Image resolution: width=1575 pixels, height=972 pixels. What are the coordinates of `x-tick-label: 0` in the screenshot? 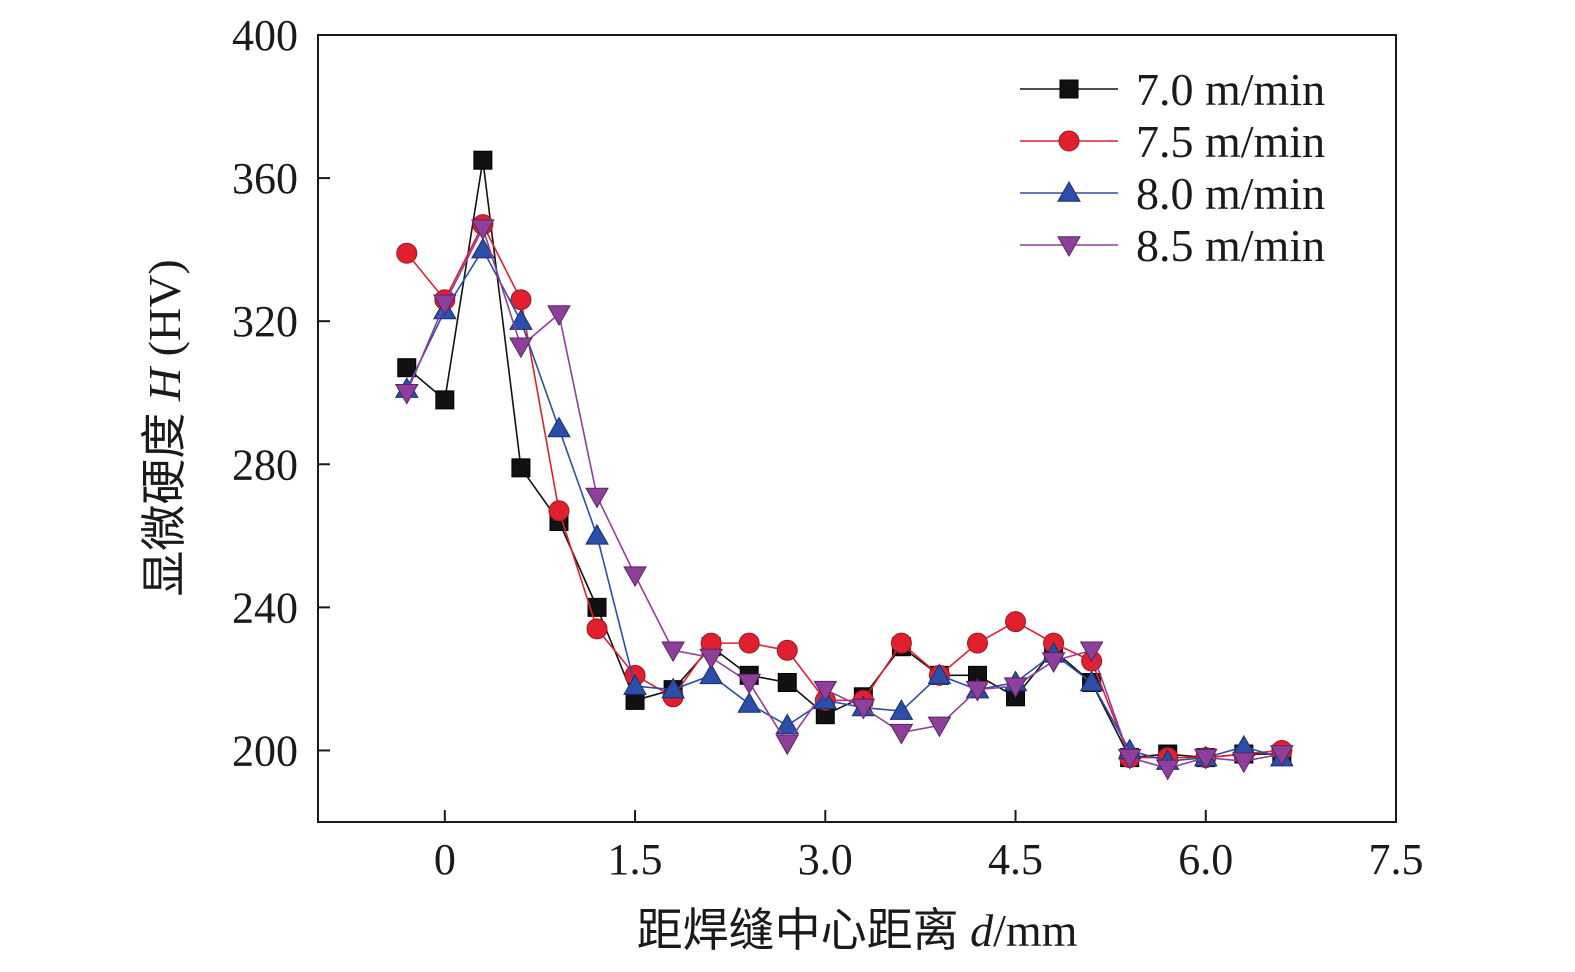 It's located at (445, 859).